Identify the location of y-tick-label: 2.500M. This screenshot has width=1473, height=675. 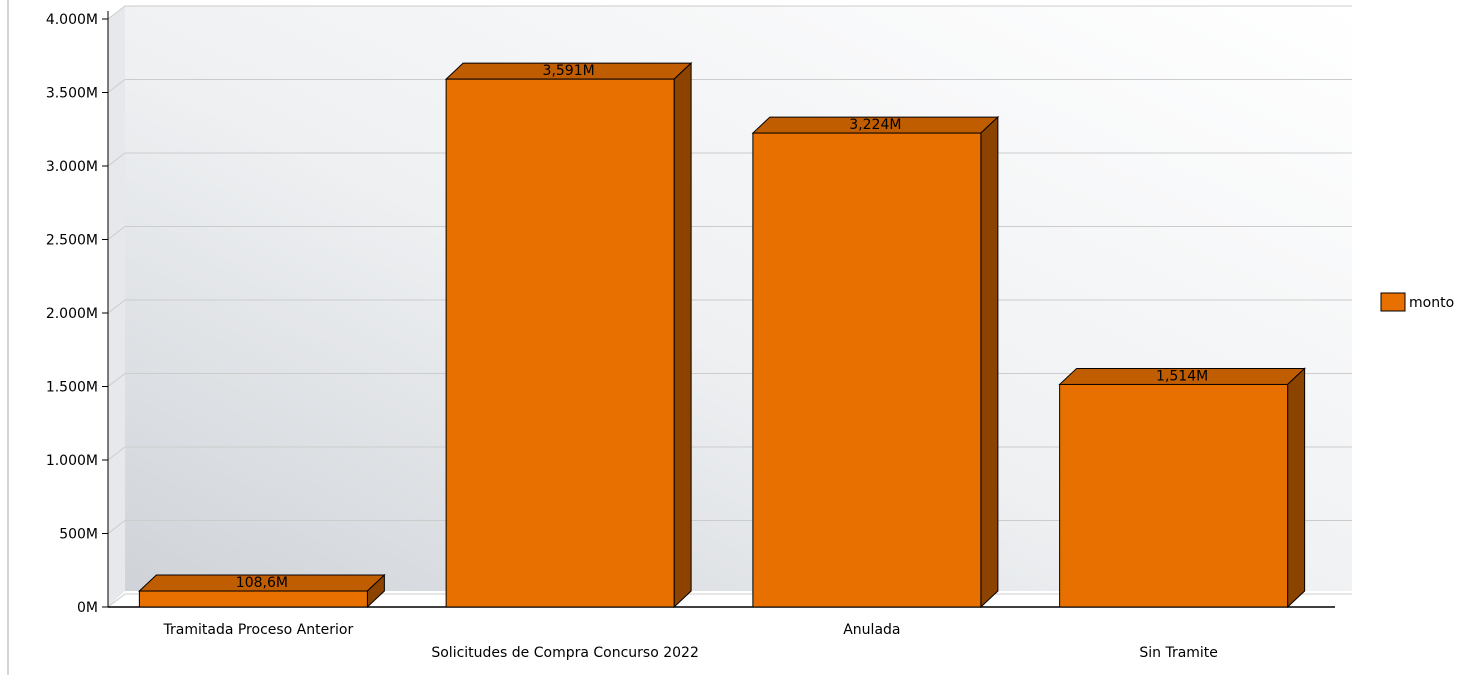
(72, 241).